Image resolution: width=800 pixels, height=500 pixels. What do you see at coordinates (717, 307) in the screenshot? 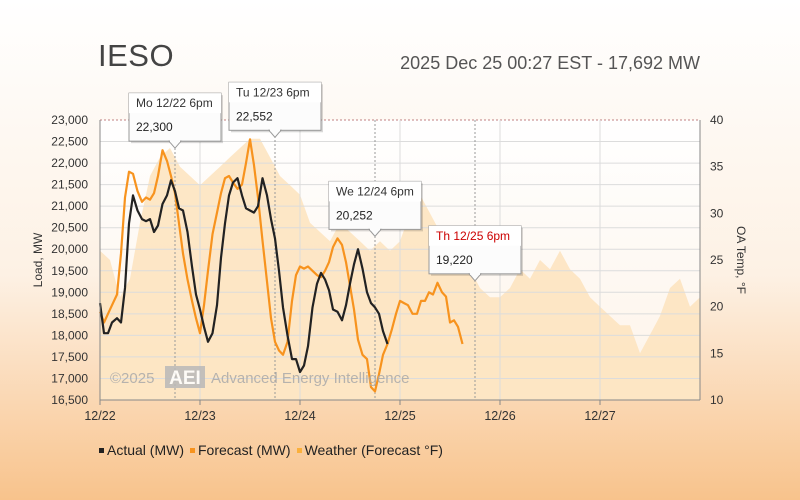
I see `y2-tick-label: 20` at bounding box center [717, 307].